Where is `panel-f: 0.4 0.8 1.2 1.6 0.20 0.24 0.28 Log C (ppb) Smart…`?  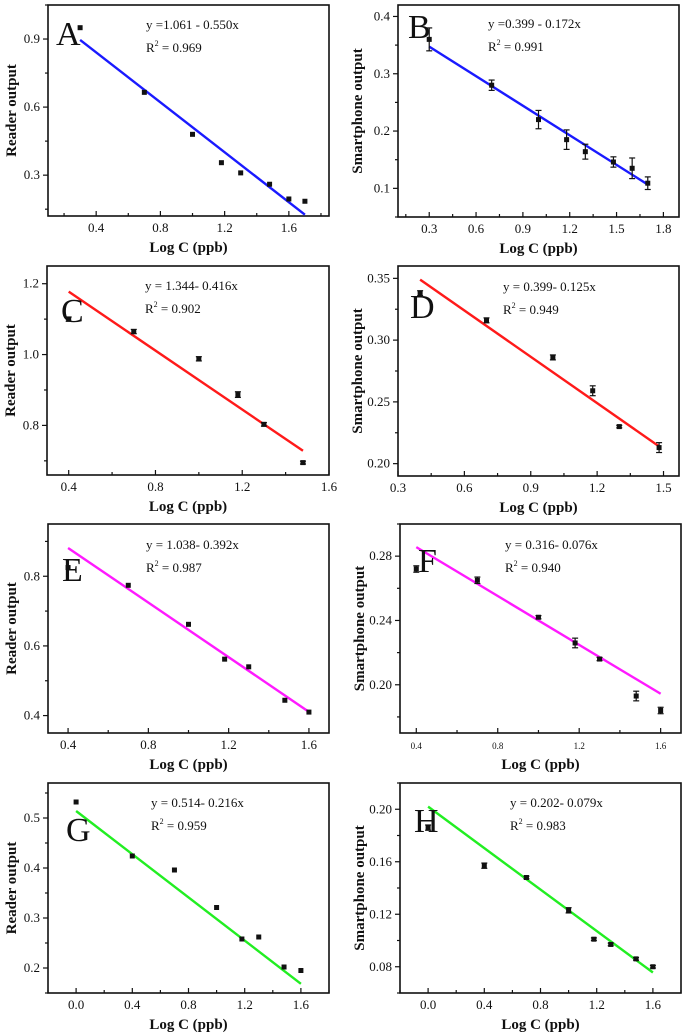 panel-f: 0.4 0.8 1.2 1.6 0.20 0.24 0.28 Log C (ppb) Smart… is located at coordinates (517, 648).